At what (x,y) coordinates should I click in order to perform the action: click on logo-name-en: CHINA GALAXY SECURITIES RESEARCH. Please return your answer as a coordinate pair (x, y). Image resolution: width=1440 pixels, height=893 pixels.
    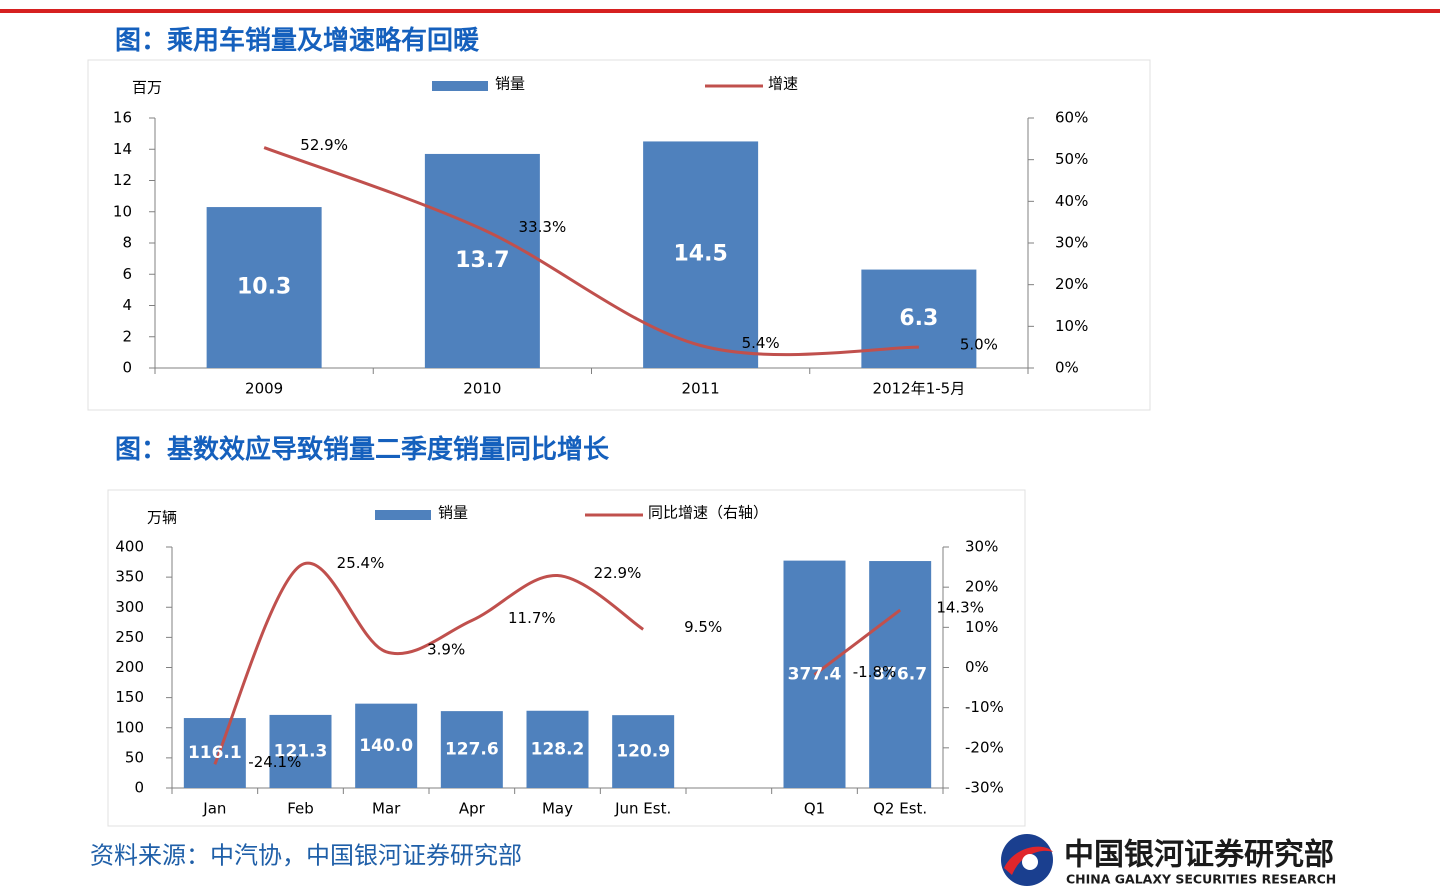
    Looking at the image, I should click on (1201, 879).